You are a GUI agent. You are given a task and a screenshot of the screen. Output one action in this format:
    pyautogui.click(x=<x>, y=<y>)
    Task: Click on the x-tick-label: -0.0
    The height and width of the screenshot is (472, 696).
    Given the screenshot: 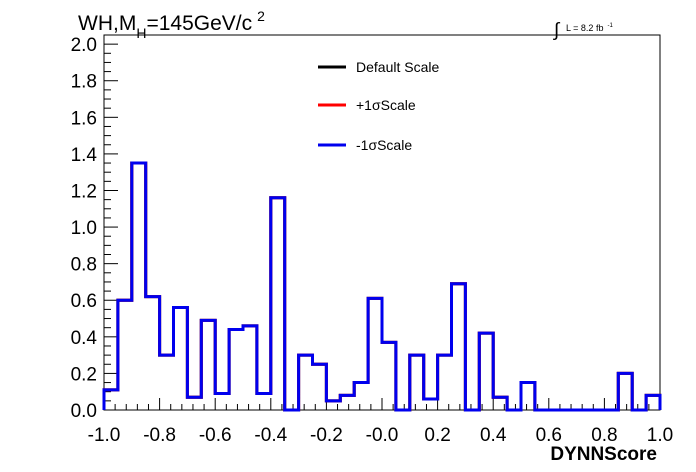 What is the action you would take?
    pyautogui.click(x=382, y=435)
    